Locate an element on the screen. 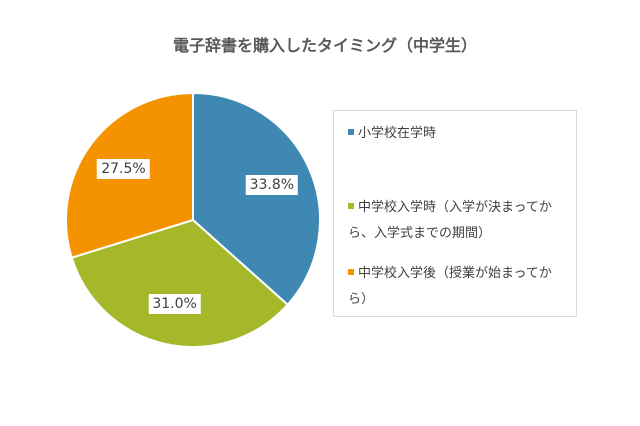 The width and height of the screenshot is (640, 426). data-label: 33.8% is located at coordinates (272, 184).